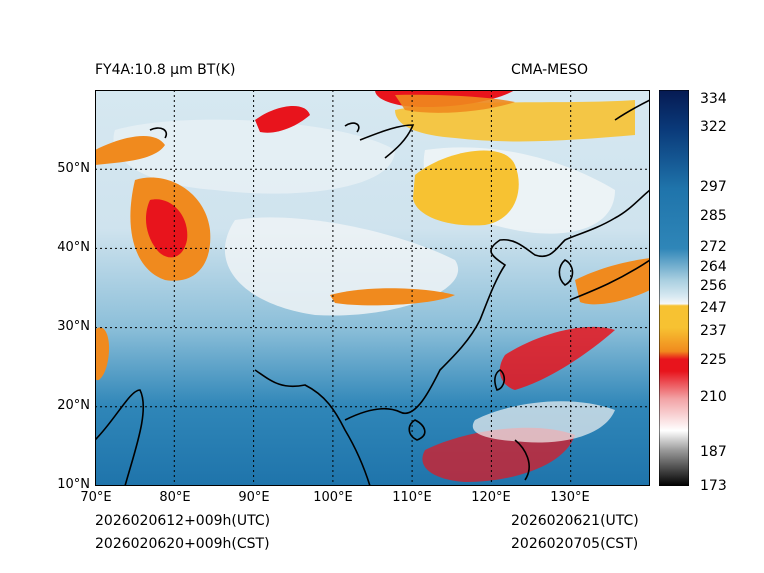  I want to click on cbar-tick-225: 225, so click(713, 360).